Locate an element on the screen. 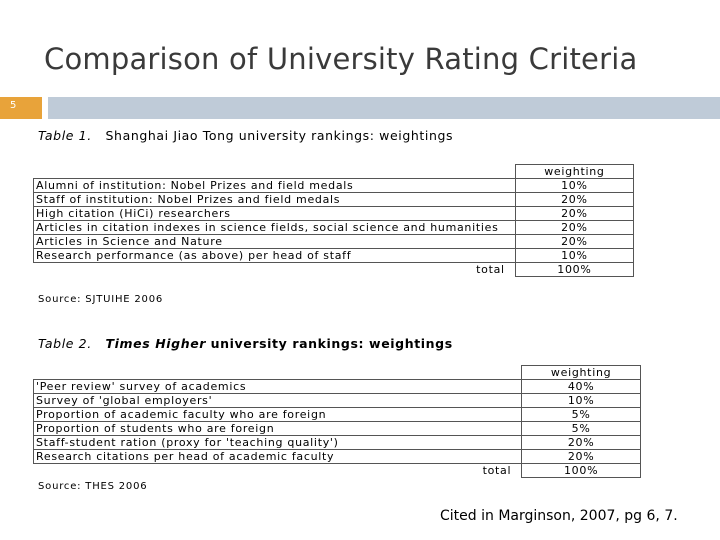 Image resolution: width=720 pixels, height=540 pixels. table1-header-row: weighting is located at coordinates (334, 171).